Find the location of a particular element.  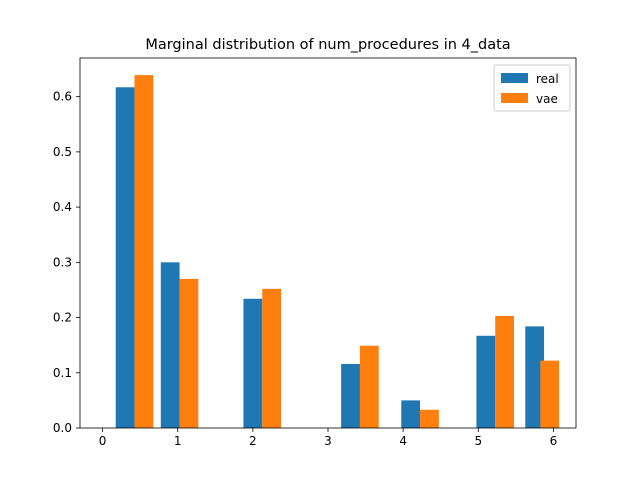

legend-label-vae: vae is located at coordinates (547, 99).